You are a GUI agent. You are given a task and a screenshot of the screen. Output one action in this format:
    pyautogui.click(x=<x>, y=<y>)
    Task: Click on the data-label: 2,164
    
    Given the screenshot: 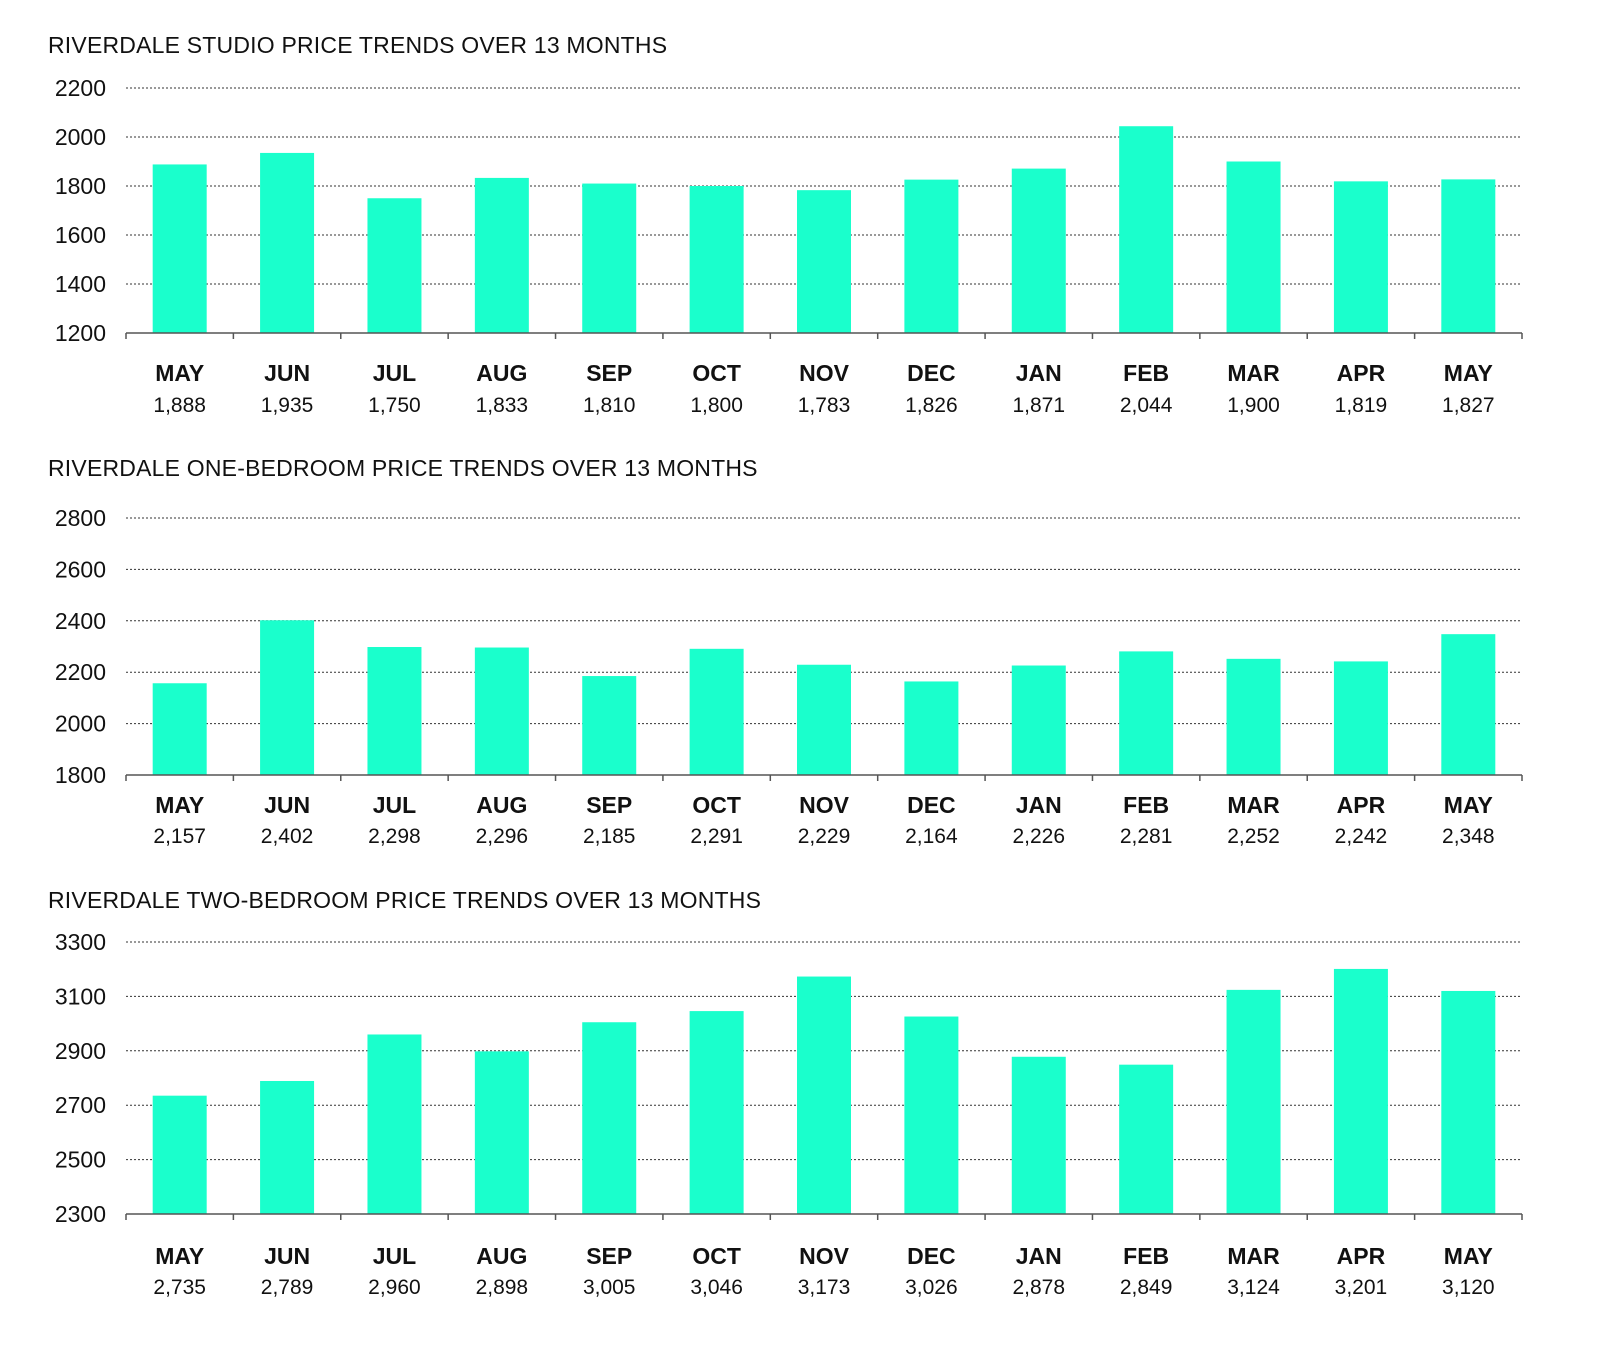 What is the action you would take?
    pyautogui.click(x=931, y=836)
    